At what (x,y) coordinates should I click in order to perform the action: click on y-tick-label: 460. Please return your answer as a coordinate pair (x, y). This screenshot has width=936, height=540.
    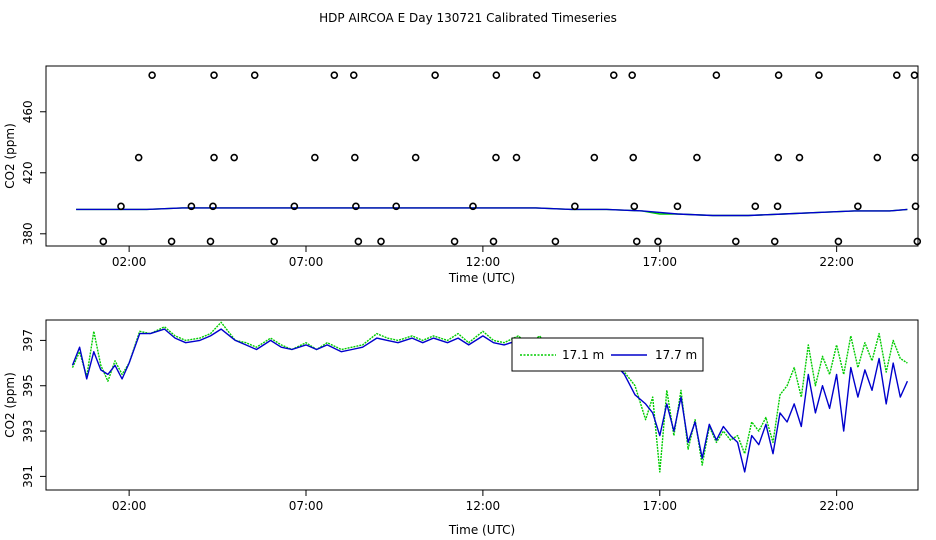
    Looking at the image, I should click on (28, 111).